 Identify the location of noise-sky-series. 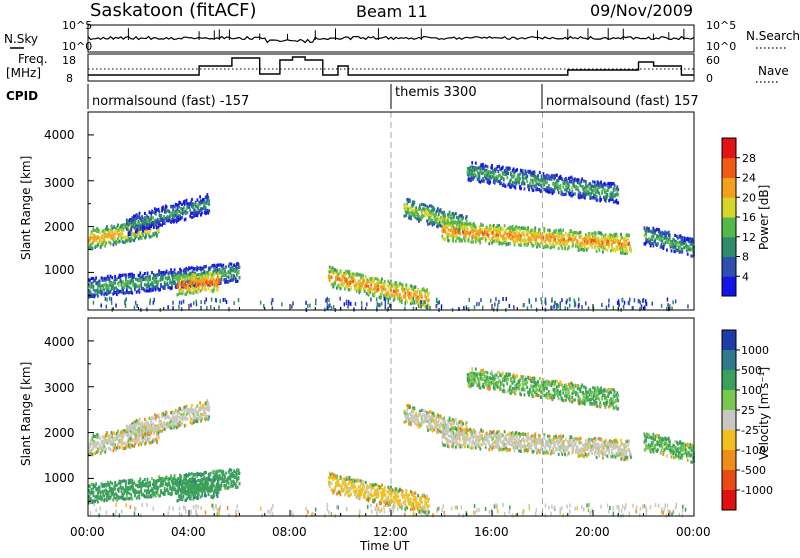
(391, 40).